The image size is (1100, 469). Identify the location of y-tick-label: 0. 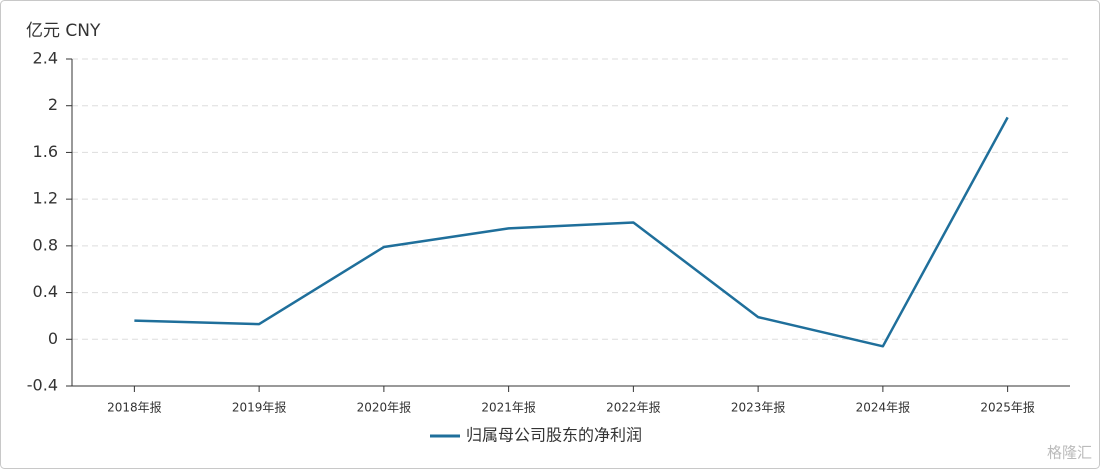
(53, 338).